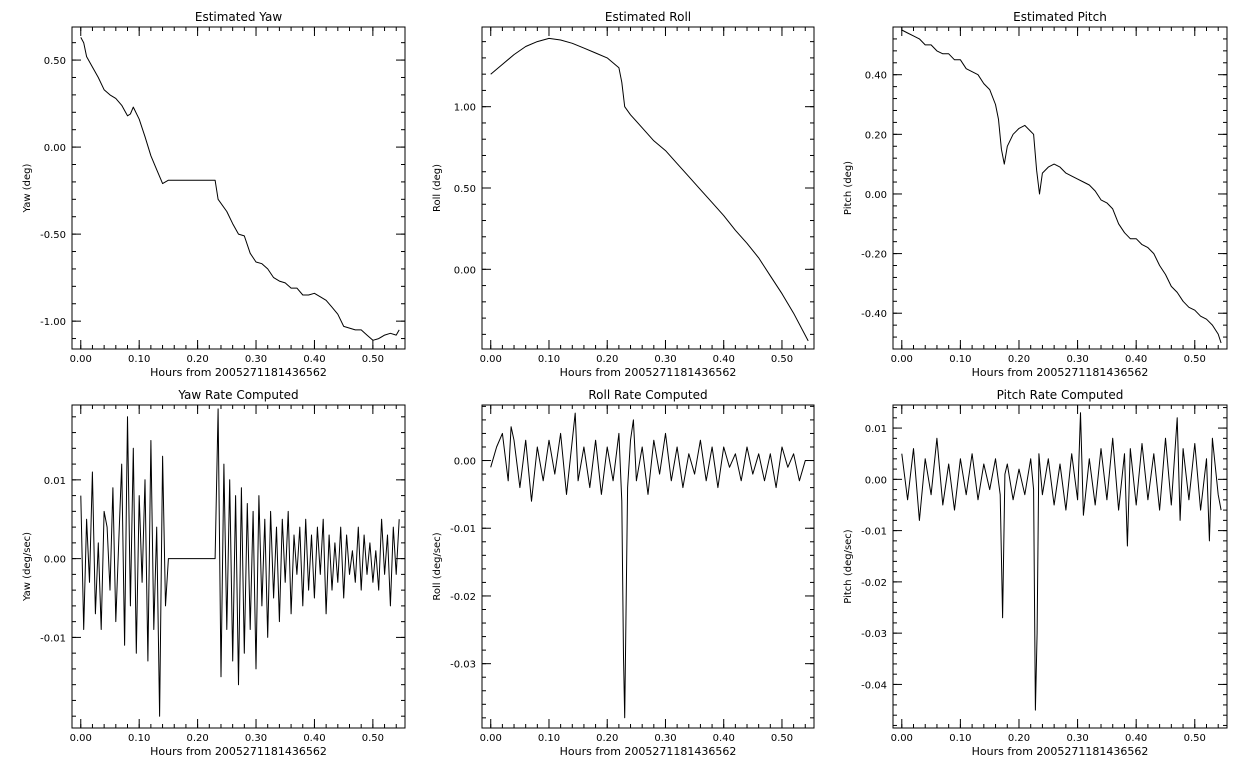  What do you see at coordinates (27, 188) in the screenshot?
I see `y-axis-label: Yaw (deg)` at bounding box center [27, 188].